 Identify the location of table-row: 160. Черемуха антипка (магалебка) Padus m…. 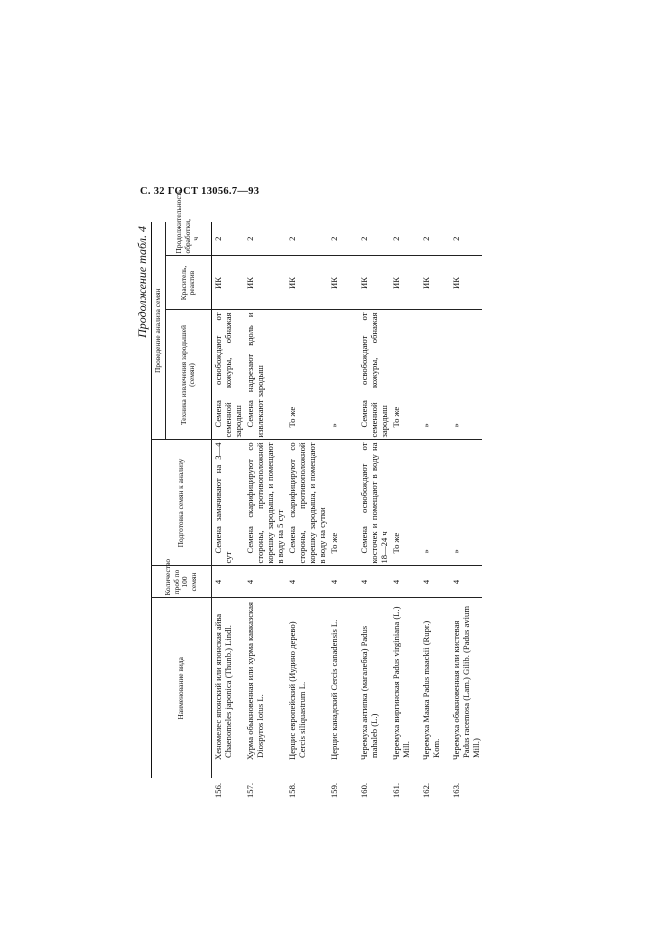
(373, 509).